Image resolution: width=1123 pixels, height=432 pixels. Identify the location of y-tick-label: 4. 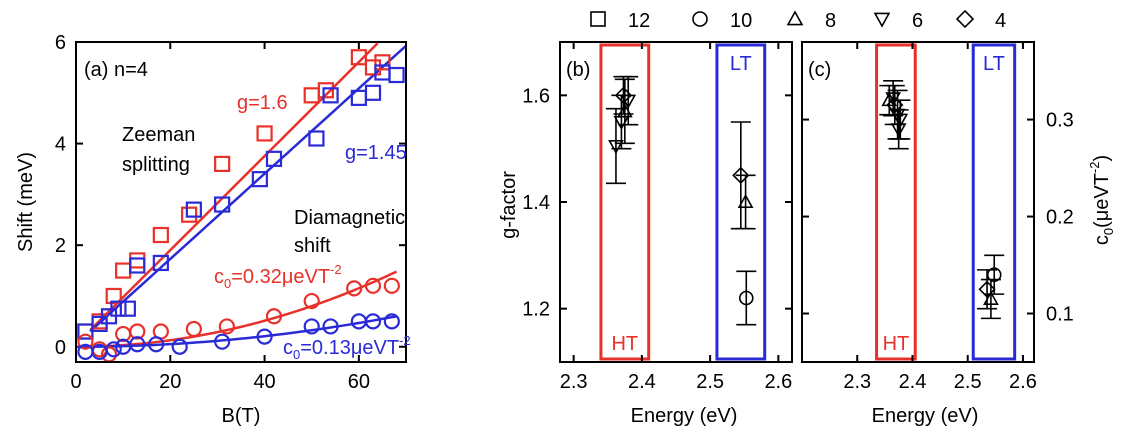
(60, 145).